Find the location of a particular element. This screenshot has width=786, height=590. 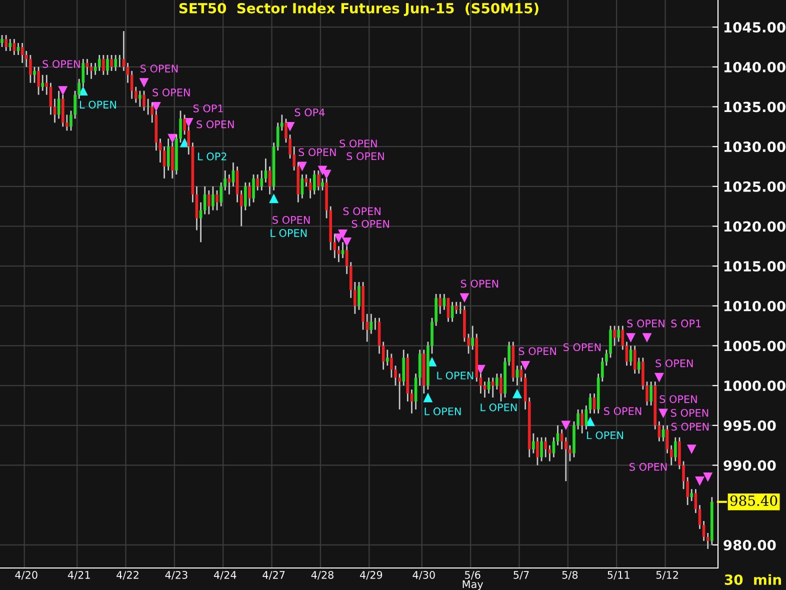

x-tick-label: 5/6 May is located at coordinates (473, 580).